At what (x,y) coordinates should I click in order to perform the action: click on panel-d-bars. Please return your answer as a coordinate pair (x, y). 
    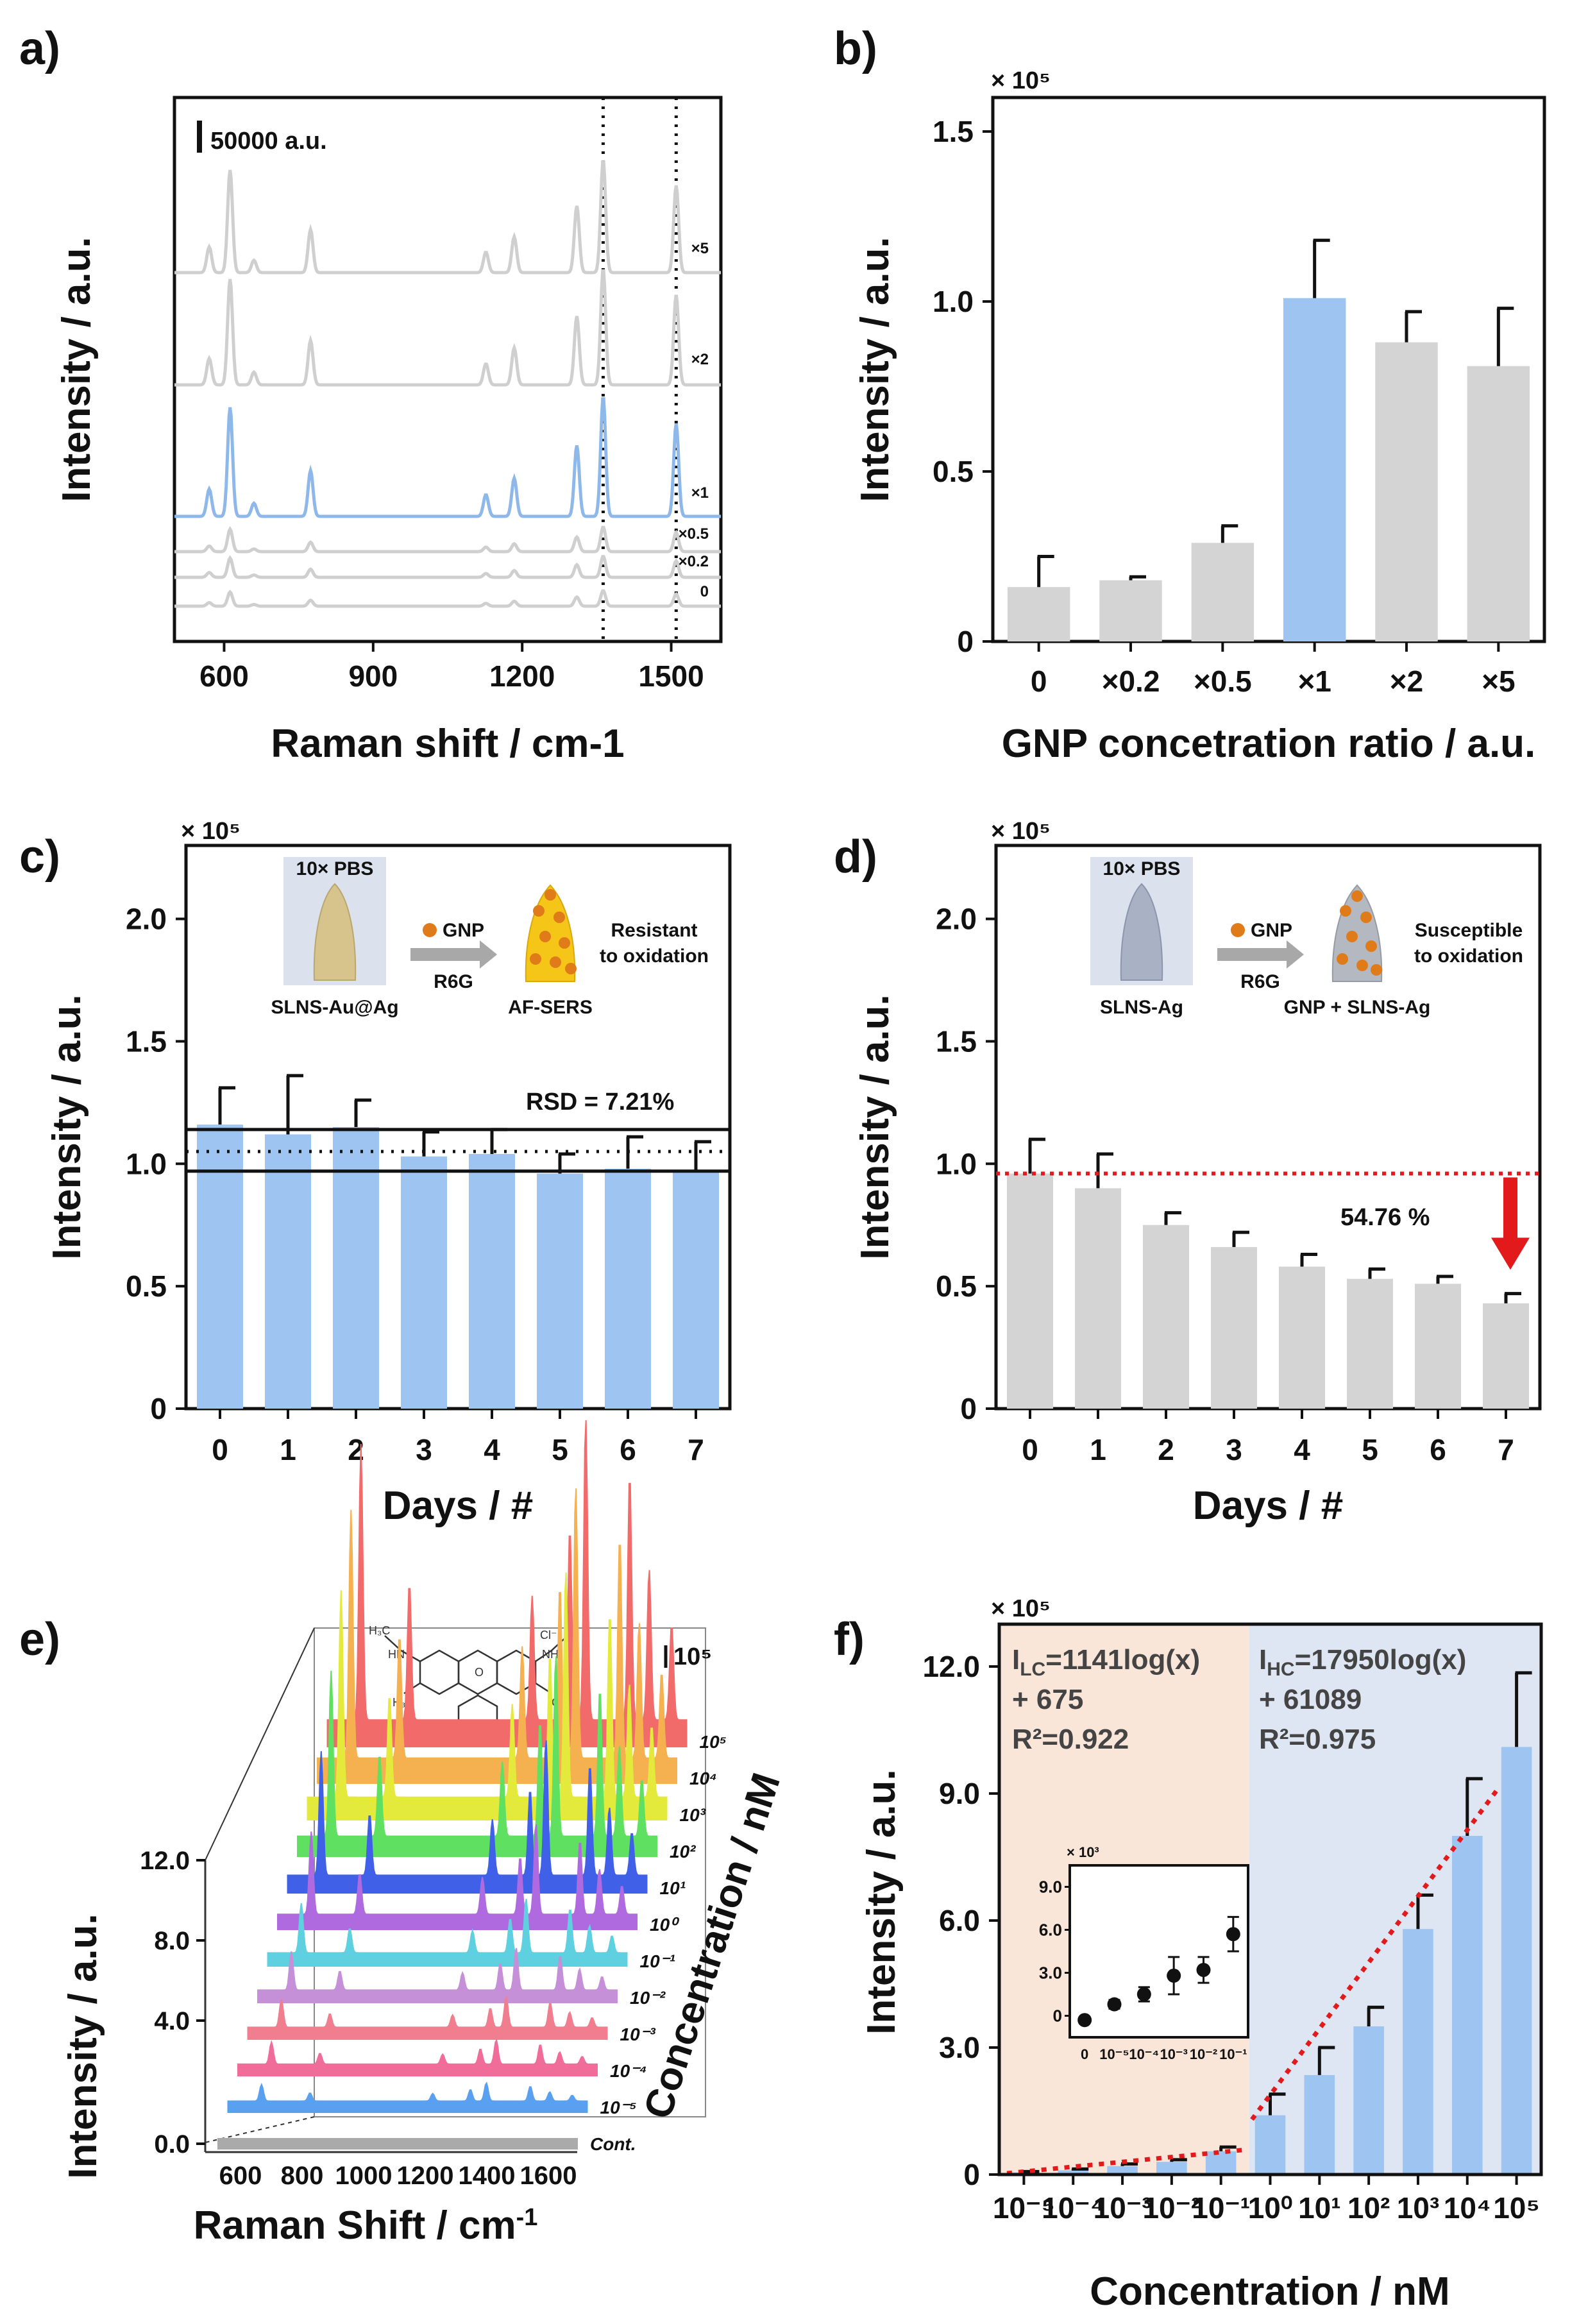
    Looking at the image, I should click on (1268, 1273).